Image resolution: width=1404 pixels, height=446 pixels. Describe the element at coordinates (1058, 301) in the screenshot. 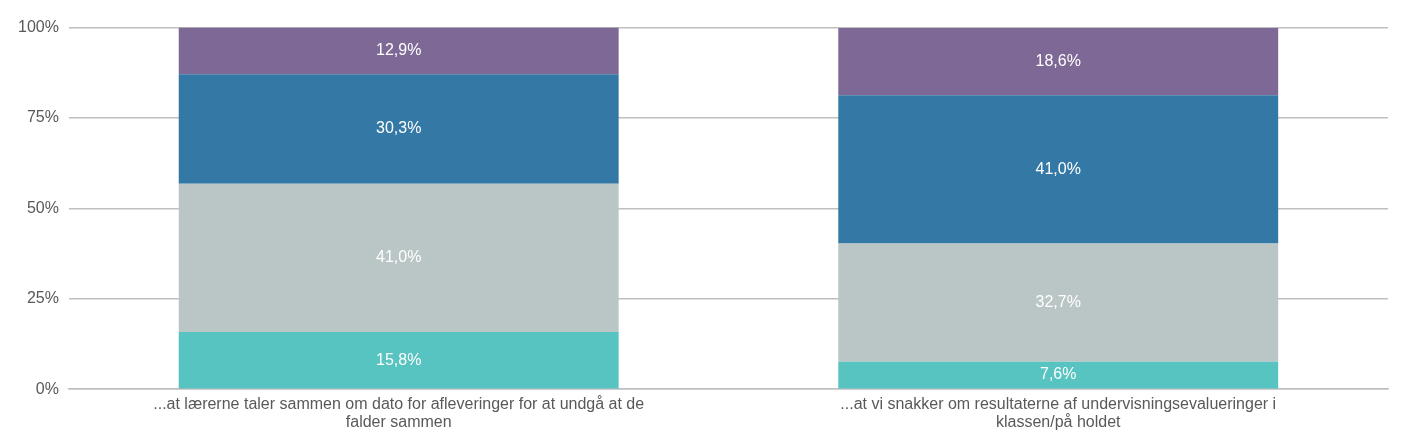

I see `data-label: 32,7%` at that location.